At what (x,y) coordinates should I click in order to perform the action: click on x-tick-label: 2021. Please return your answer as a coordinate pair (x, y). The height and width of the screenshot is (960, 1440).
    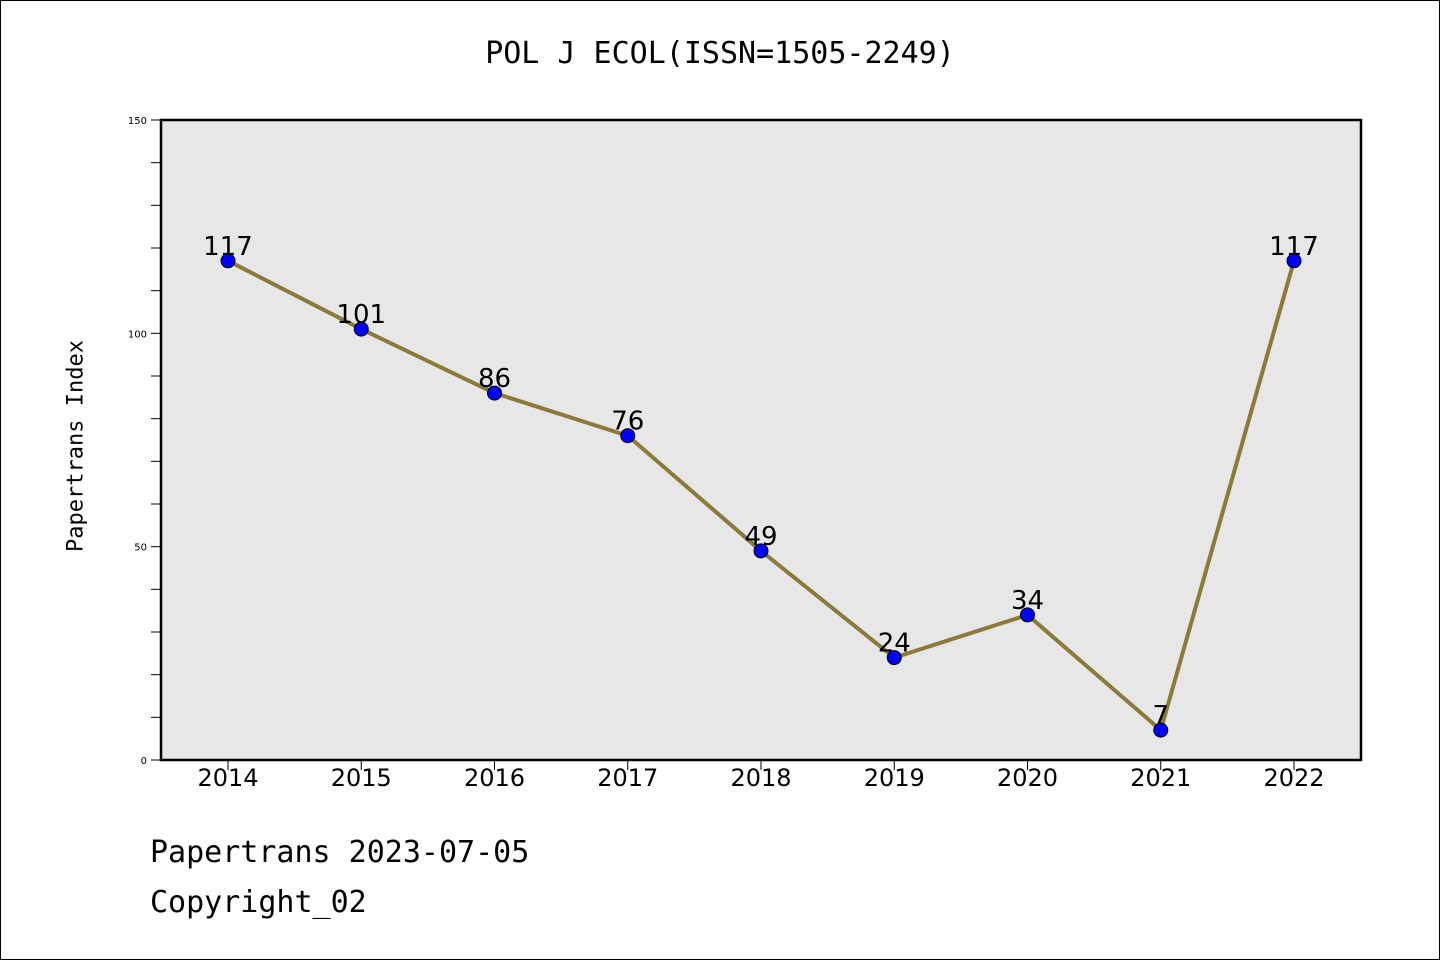
    Looking at the image, I should click on (1160, 778).